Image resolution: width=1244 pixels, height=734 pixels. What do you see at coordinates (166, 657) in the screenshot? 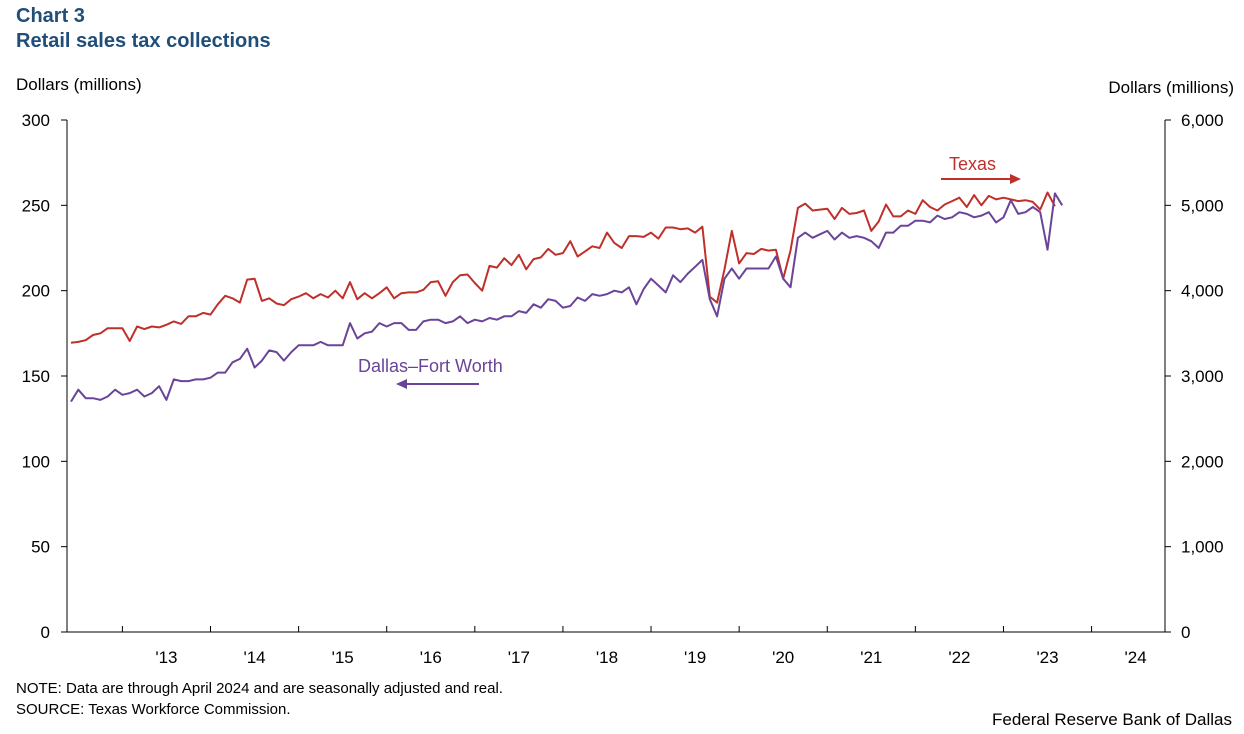
I see `x-tick-label: '13` at bounding box center [166, 657].